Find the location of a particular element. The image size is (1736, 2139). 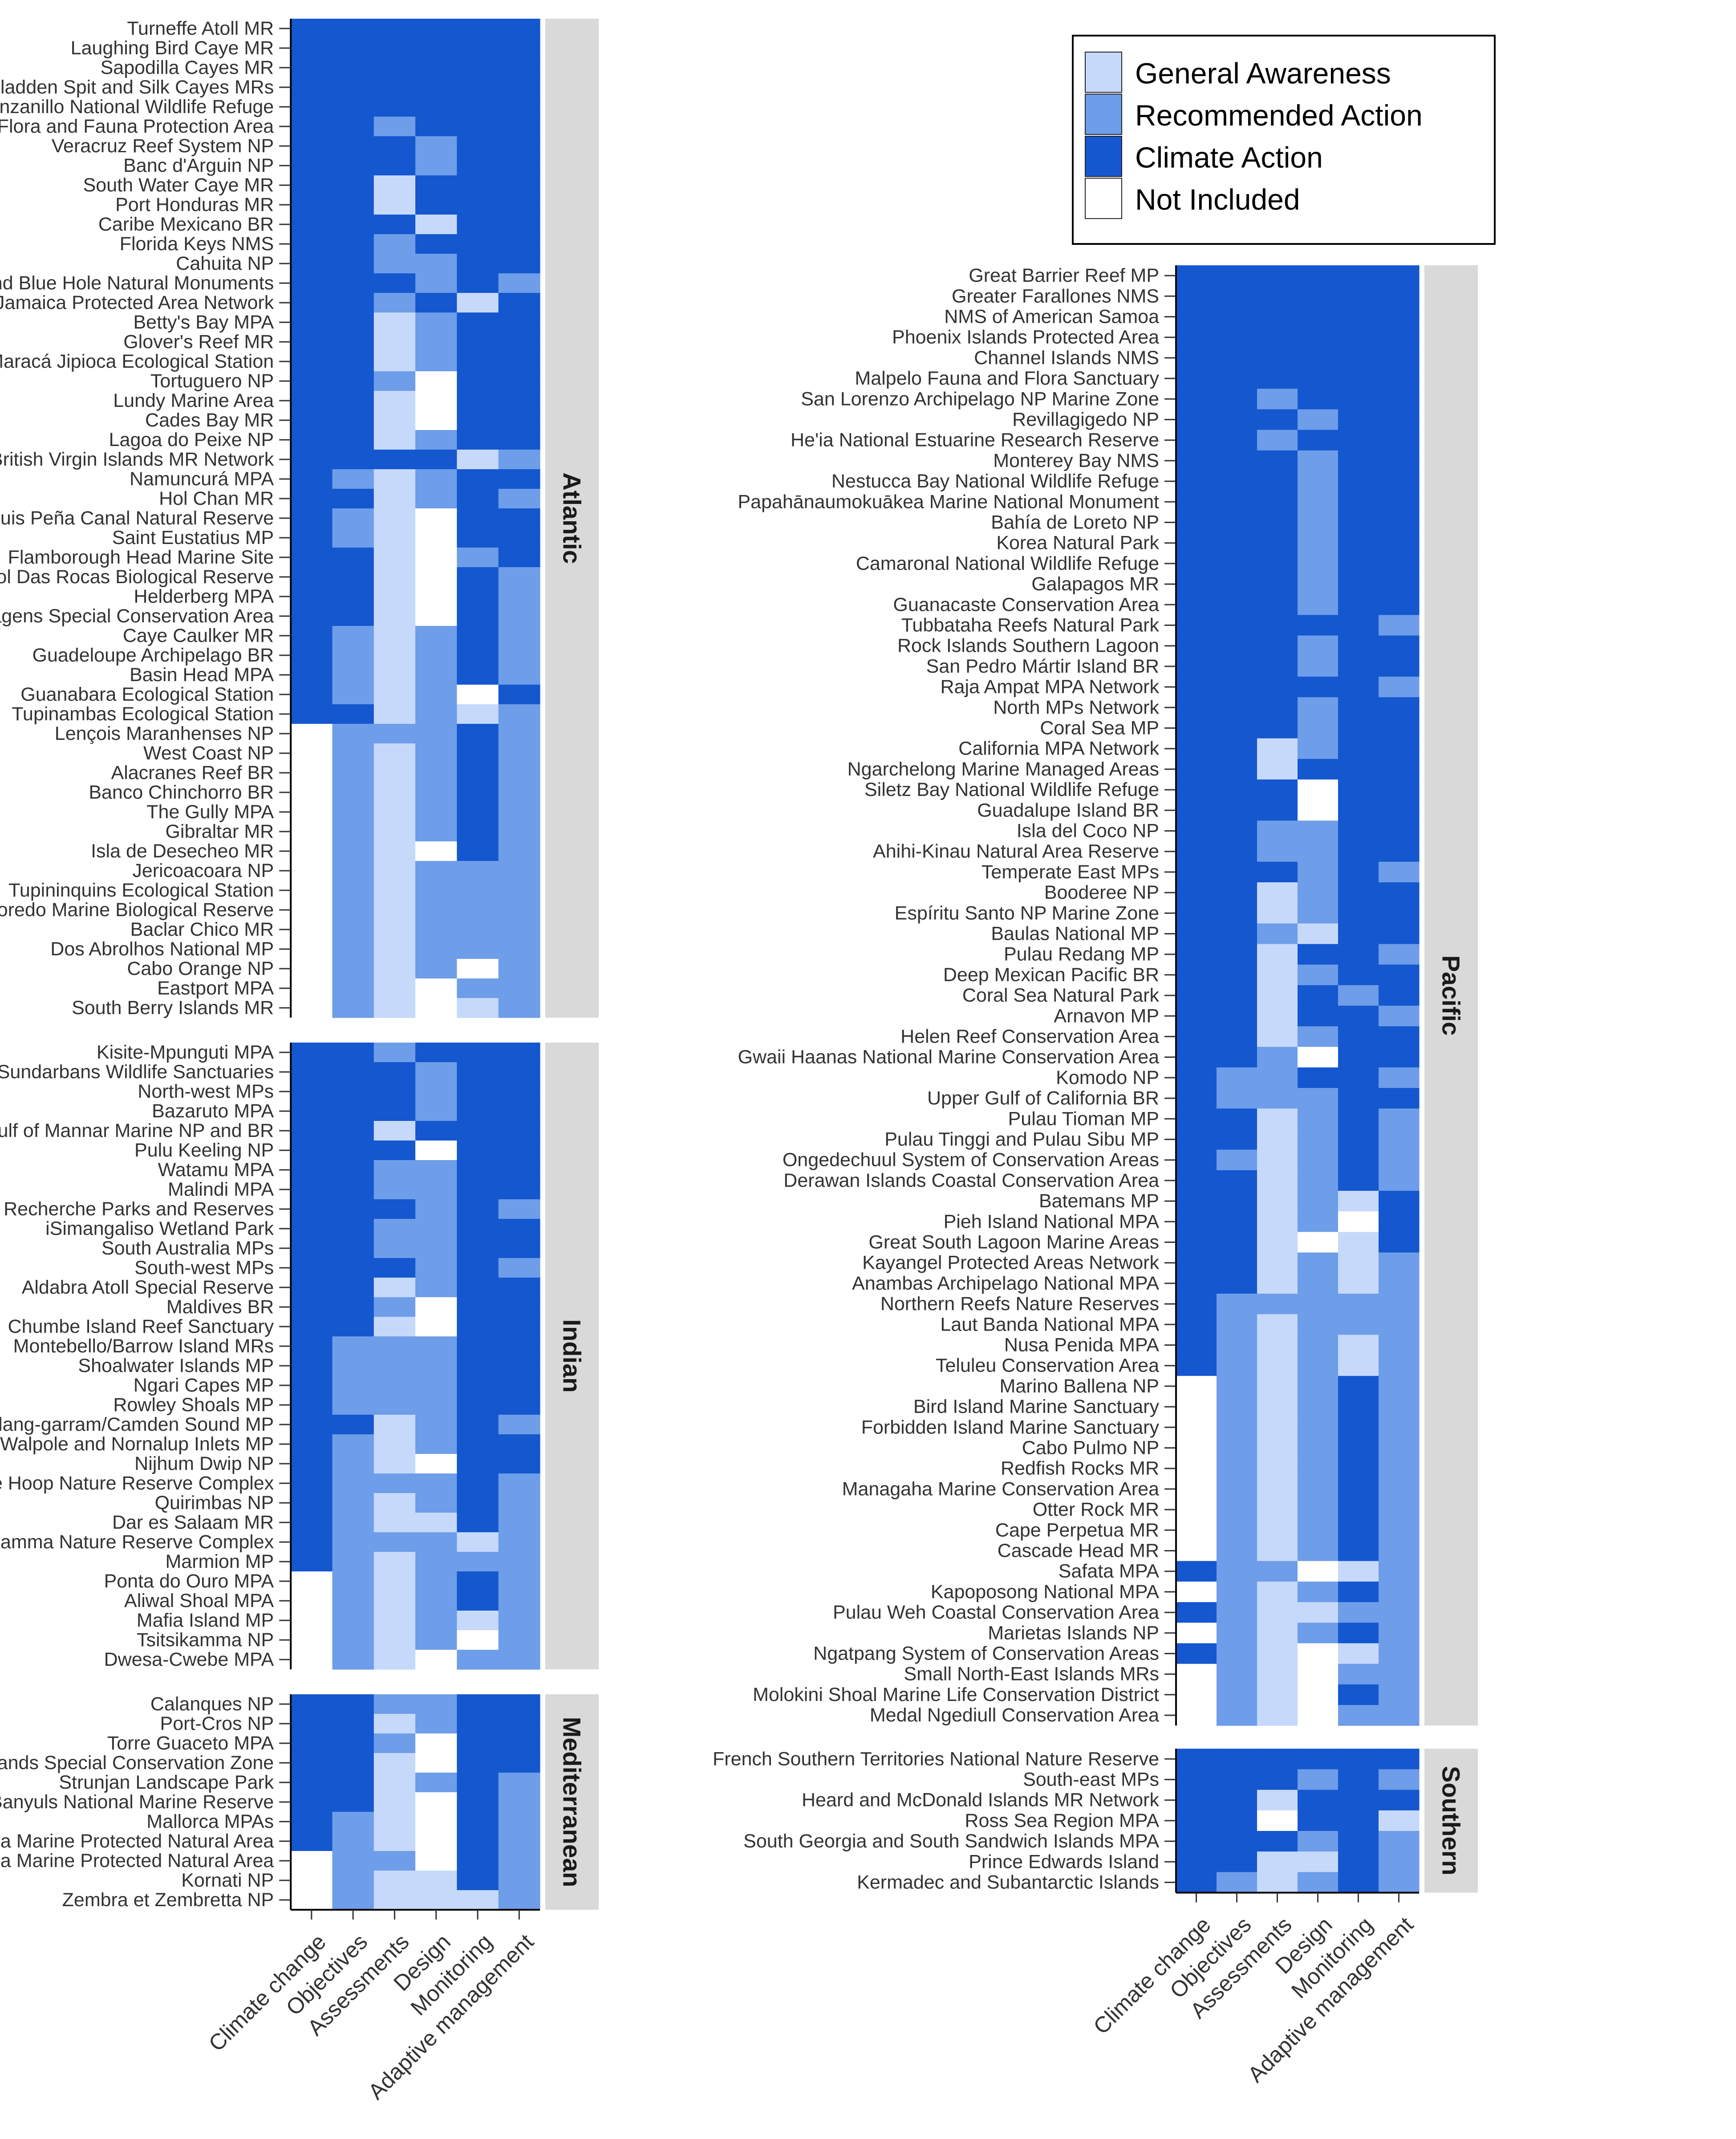

cell-turneffe-atoll-mr-monitoring is located at coordinates (478, 29).